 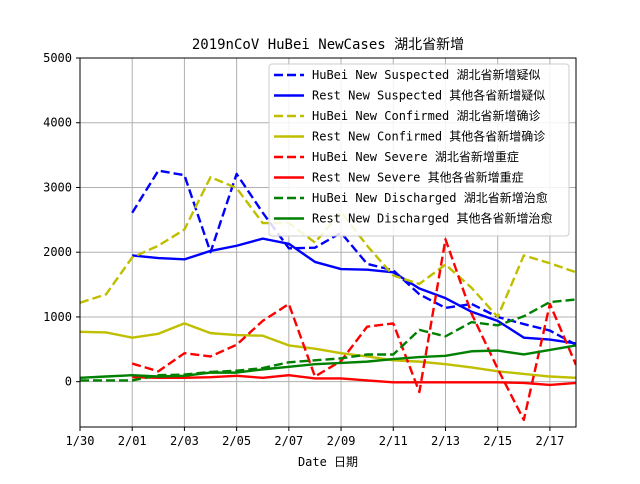 I want to click on x-tick-label: 2/09, so click(x=341, y=441).